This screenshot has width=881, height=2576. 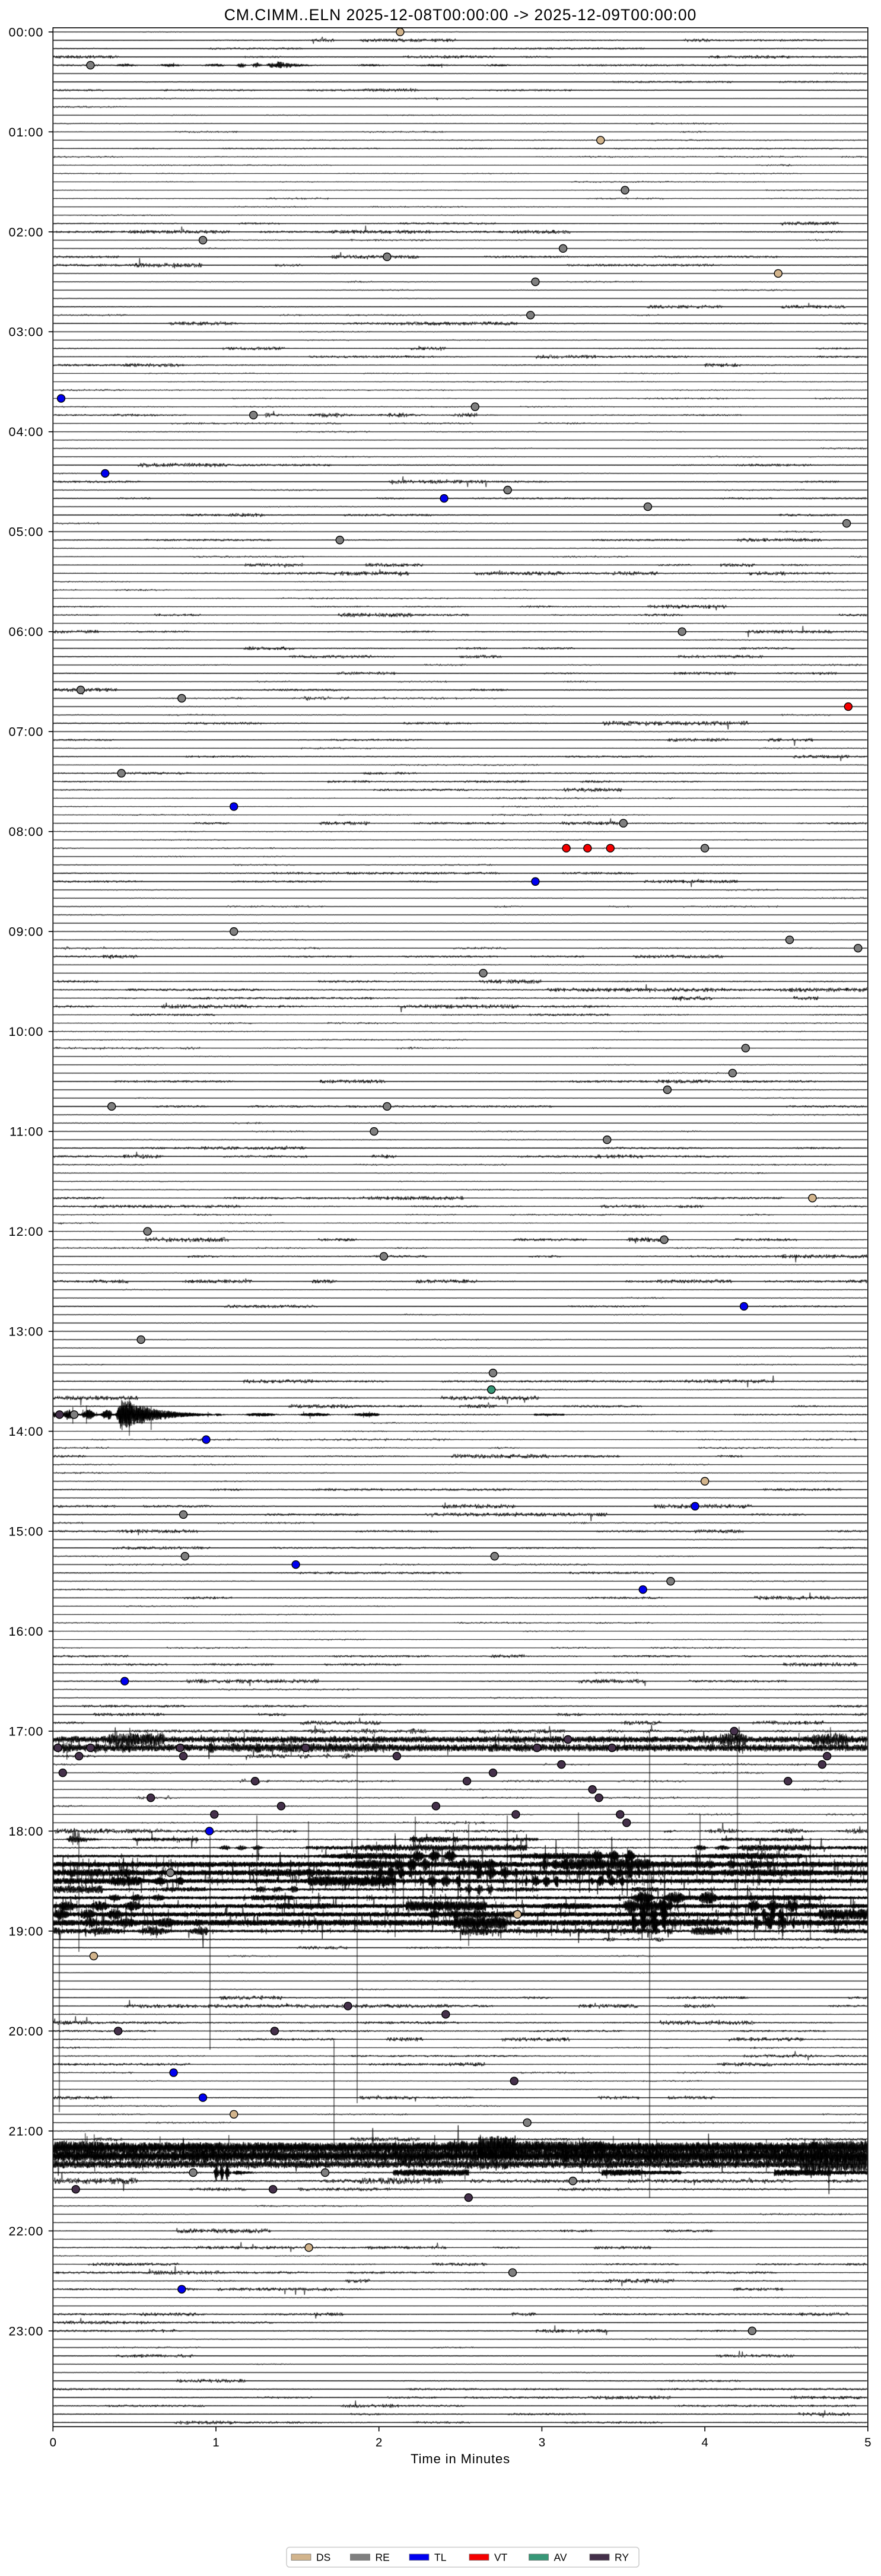 I want to click on svg-text: 21:00, so click(x=26, y=2131).